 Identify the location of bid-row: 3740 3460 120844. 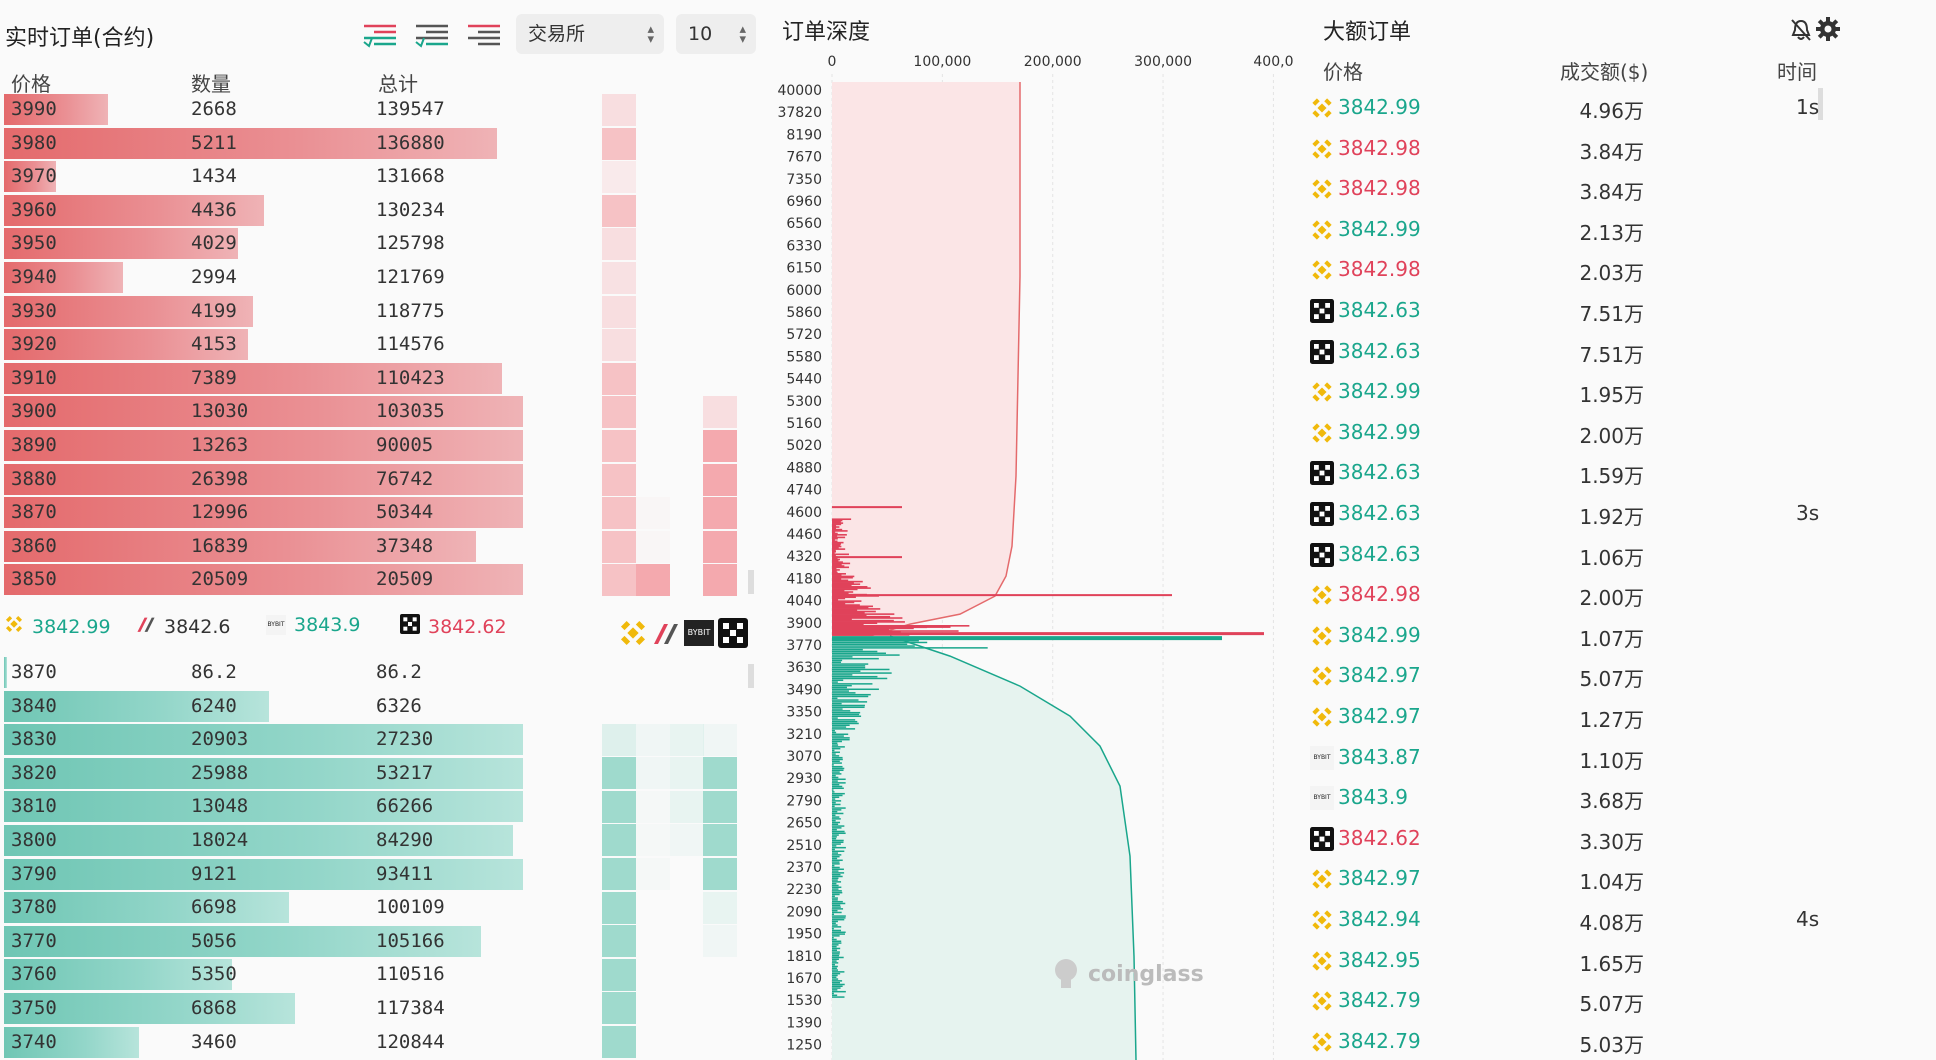
(264, 1042).